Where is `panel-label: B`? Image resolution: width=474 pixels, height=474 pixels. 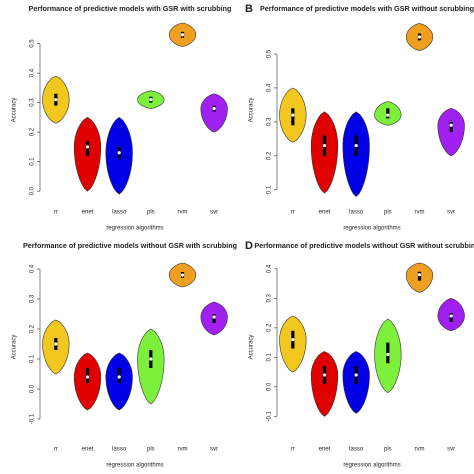
panel-label: B is located at coordinates (249, 9).